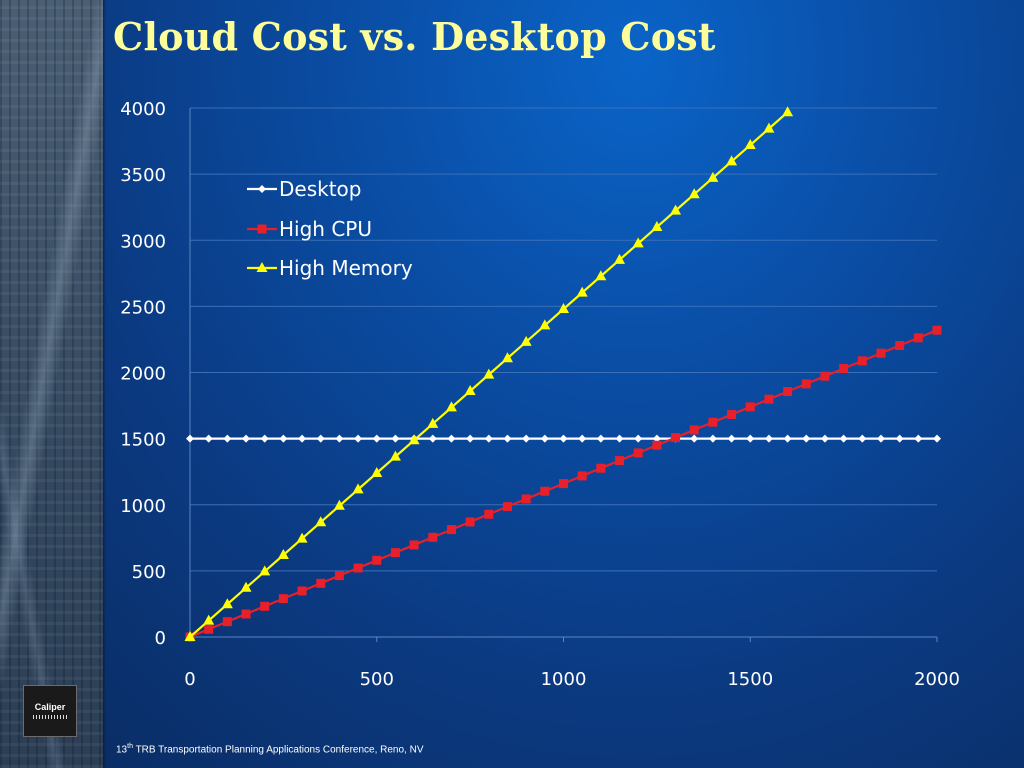  Describe the element at coordinates (50, 707) in the screenshot. I see `caliper-logo-text: Caliper` at that location.